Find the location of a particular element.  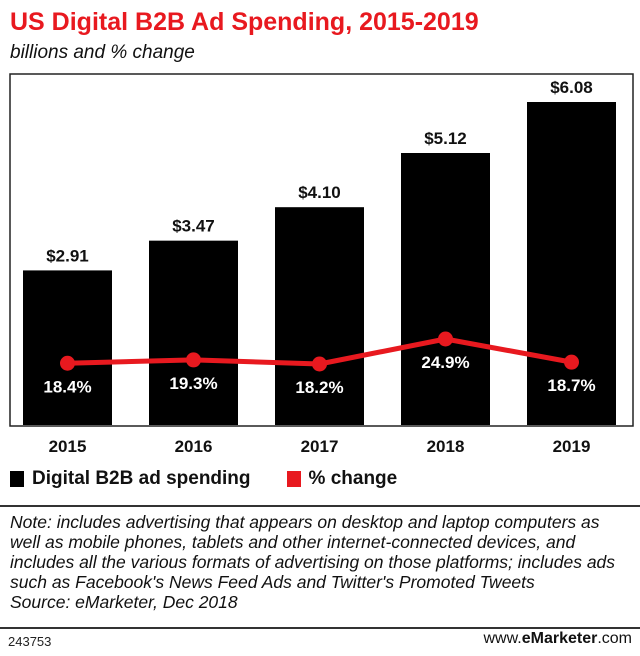

percent-label-2017: 18.2% is located at coordinates (319, 387).